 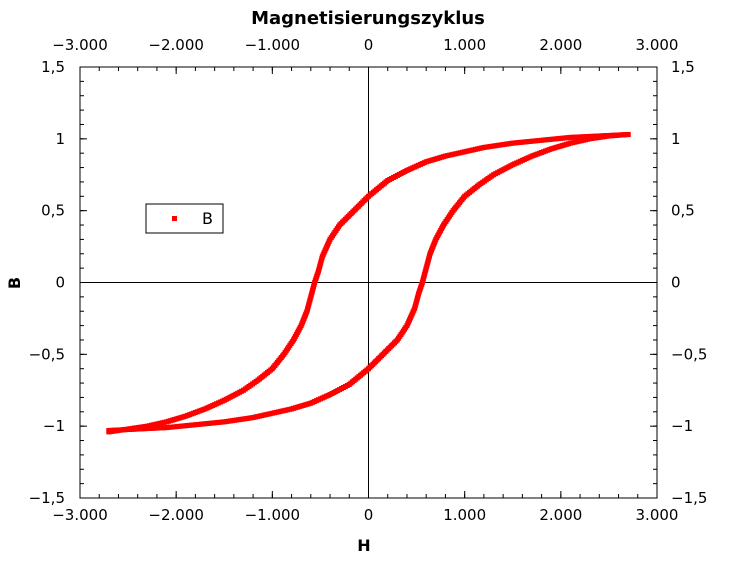 What do you see at coordinates (363, 545) in the screenshot?
I see `x-axis-title: H` at bounding box center [363, 545].